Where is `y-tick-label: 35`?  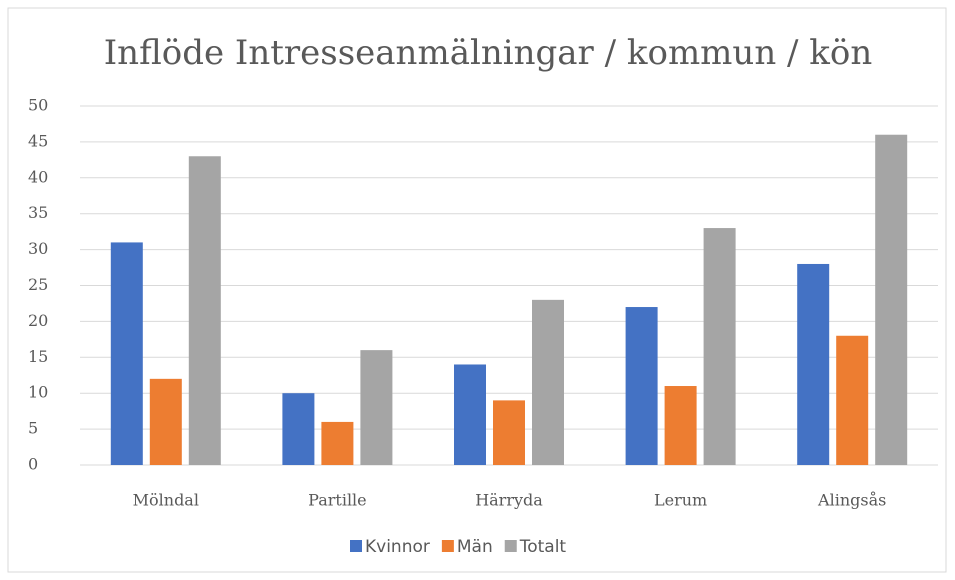 y-tick-label: 35 is located at coordinates (38, 212).